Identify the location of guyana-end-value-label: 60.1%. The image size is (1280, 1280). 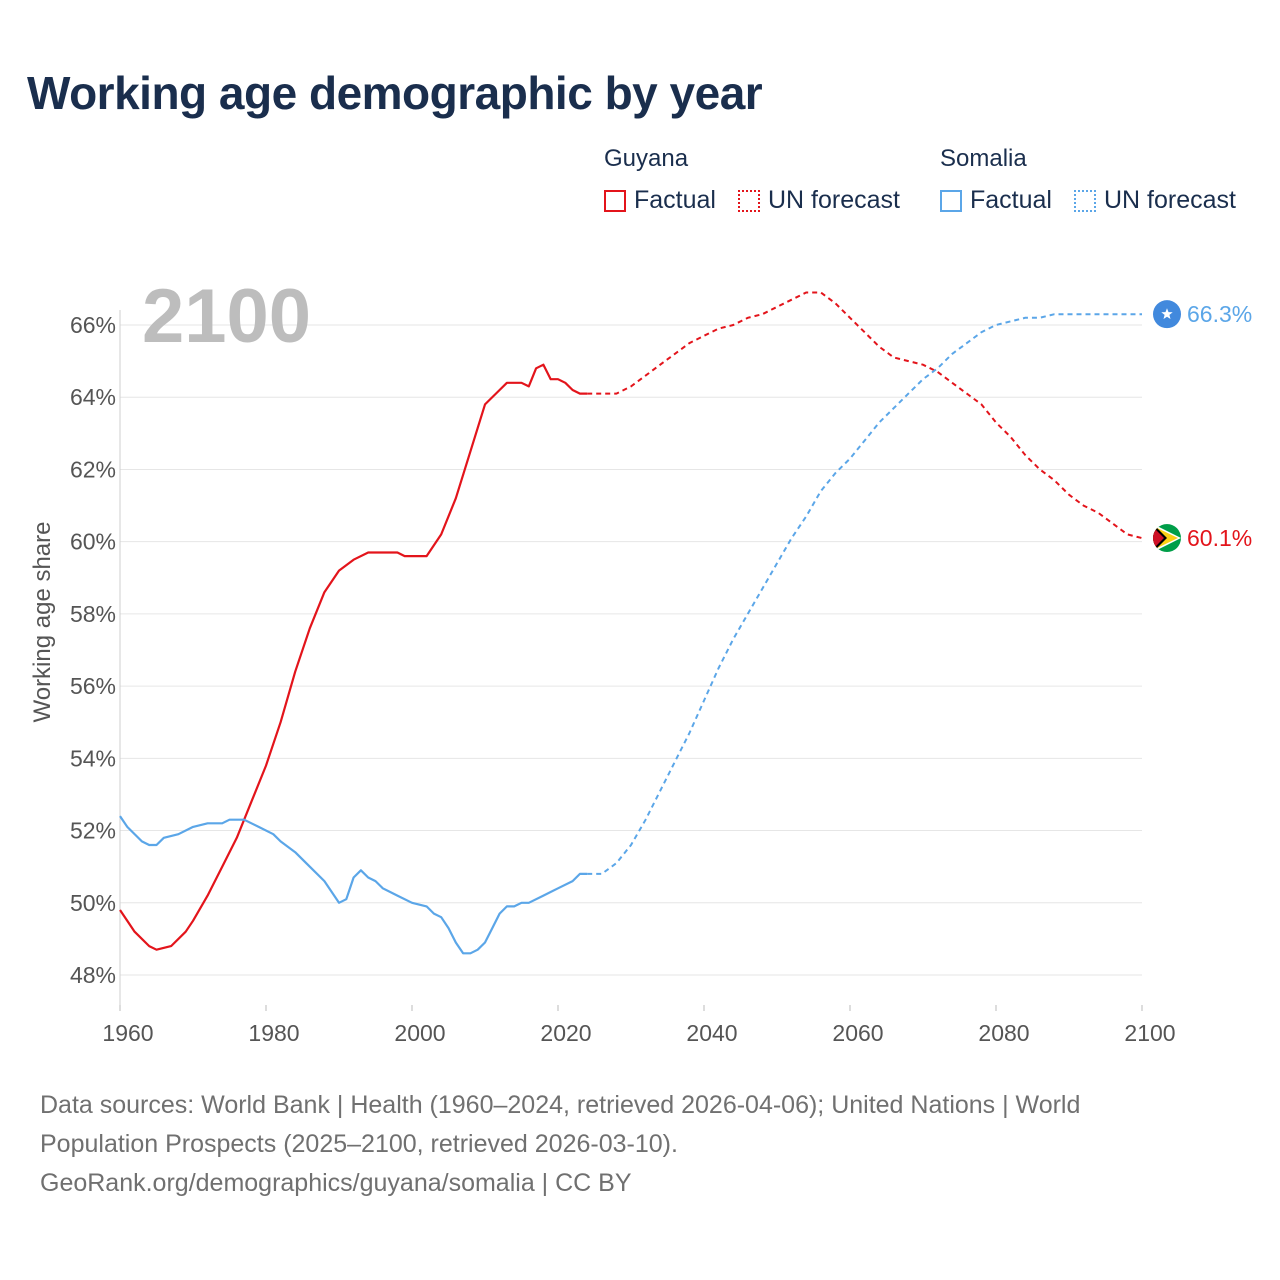
(1219, 538).